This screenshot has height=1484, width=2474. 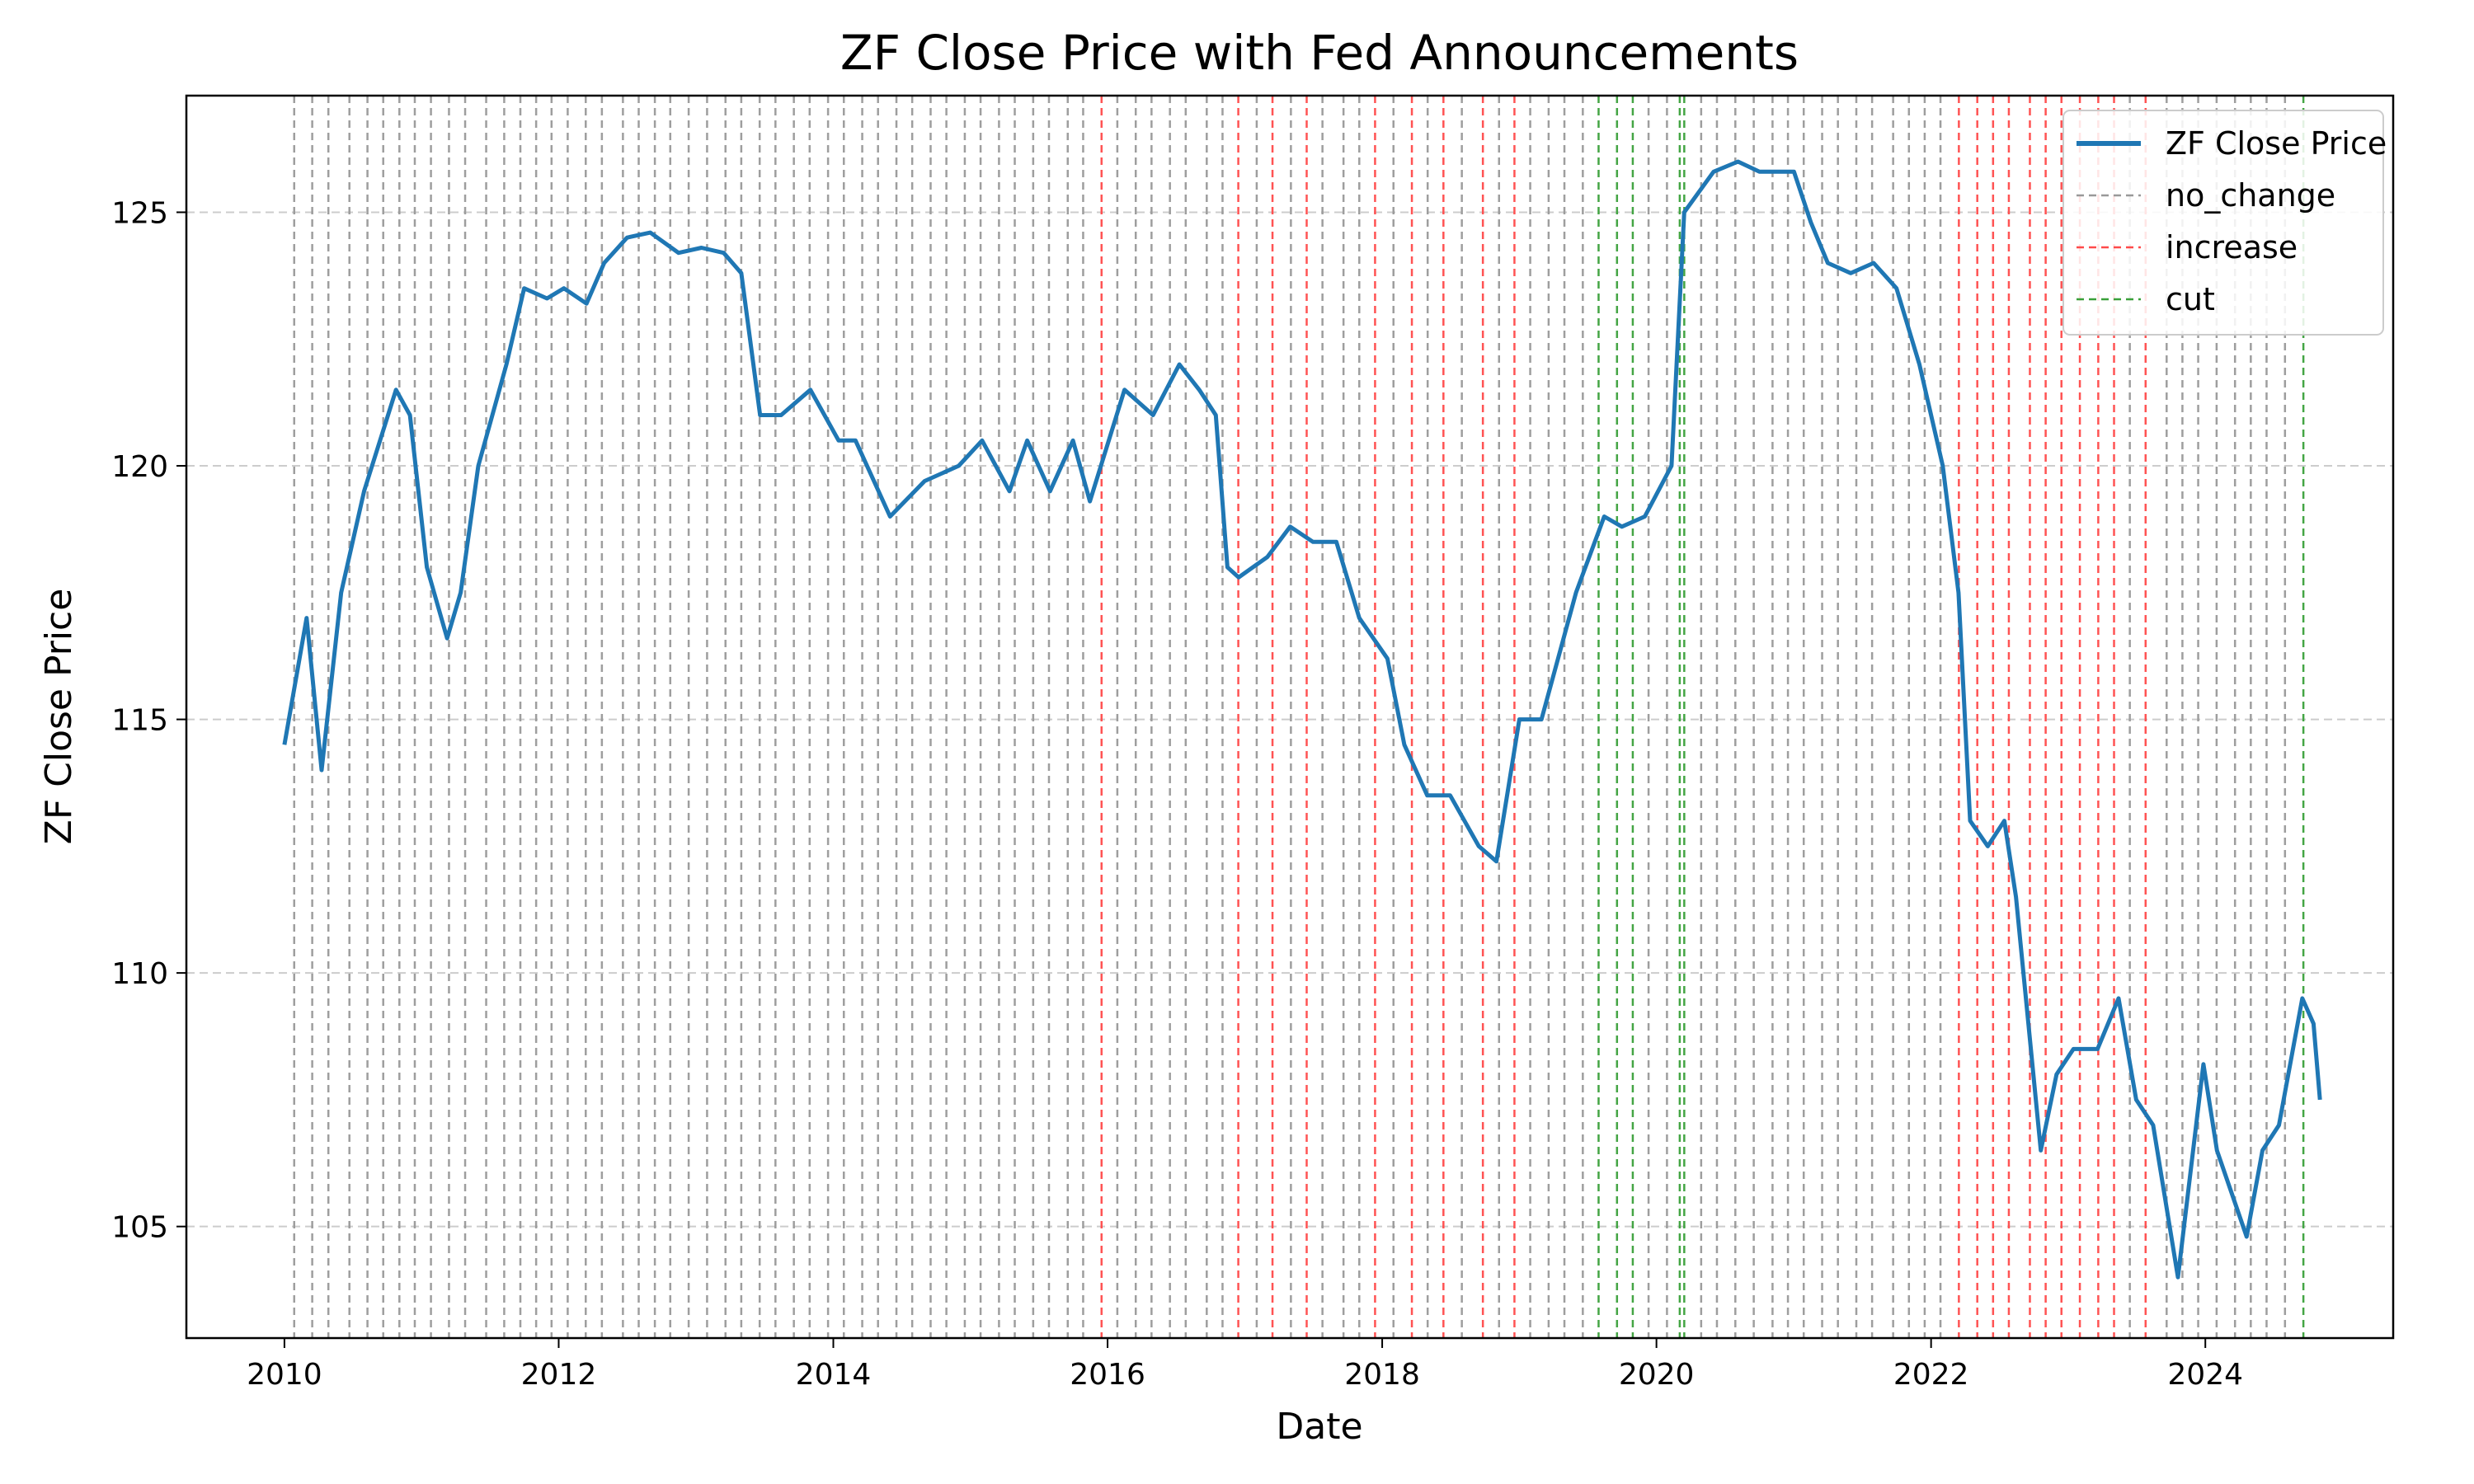 I want to click on x-tick-label: 2014, so click(x=834, y=1375).